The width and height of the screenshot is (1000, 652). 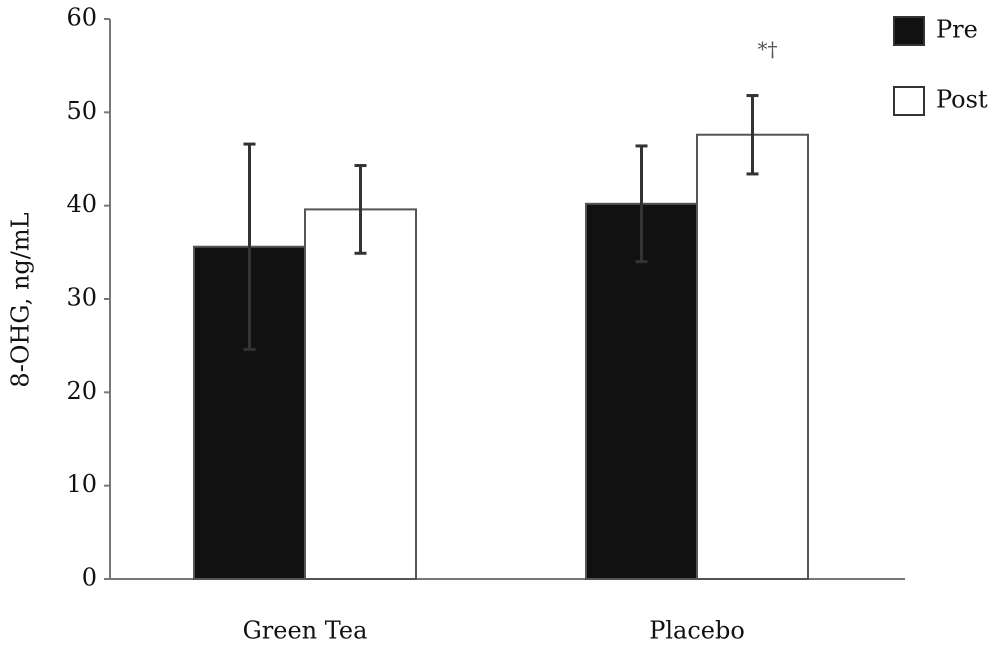 I want to click on y-tick-label: 30, so click(x=81, y=298).